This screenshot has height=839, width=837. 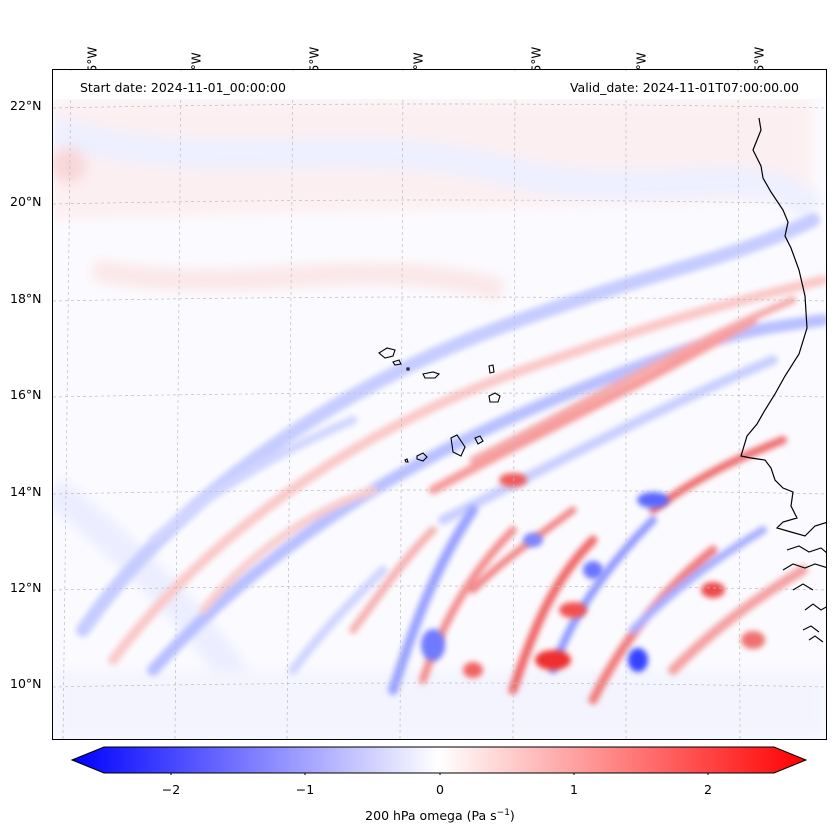 What do you see at coordinates (314, 52) in the screenshot?
I see `lon-label-27-5w: 27.5°W` at bounding box center [314, 52].